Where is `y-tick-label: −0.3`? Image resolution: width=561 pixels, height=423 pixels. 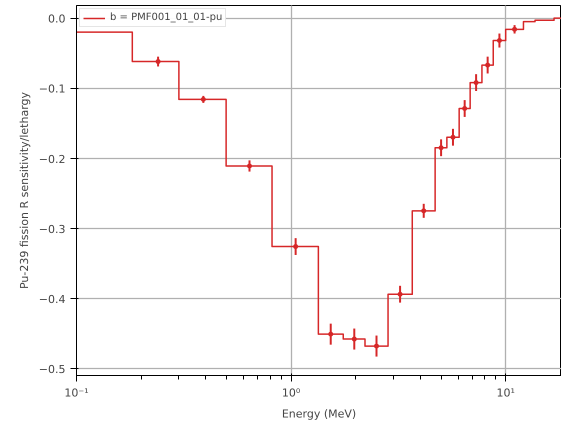 y-tick-label: −0.3 is located at coordinates (52, 229).